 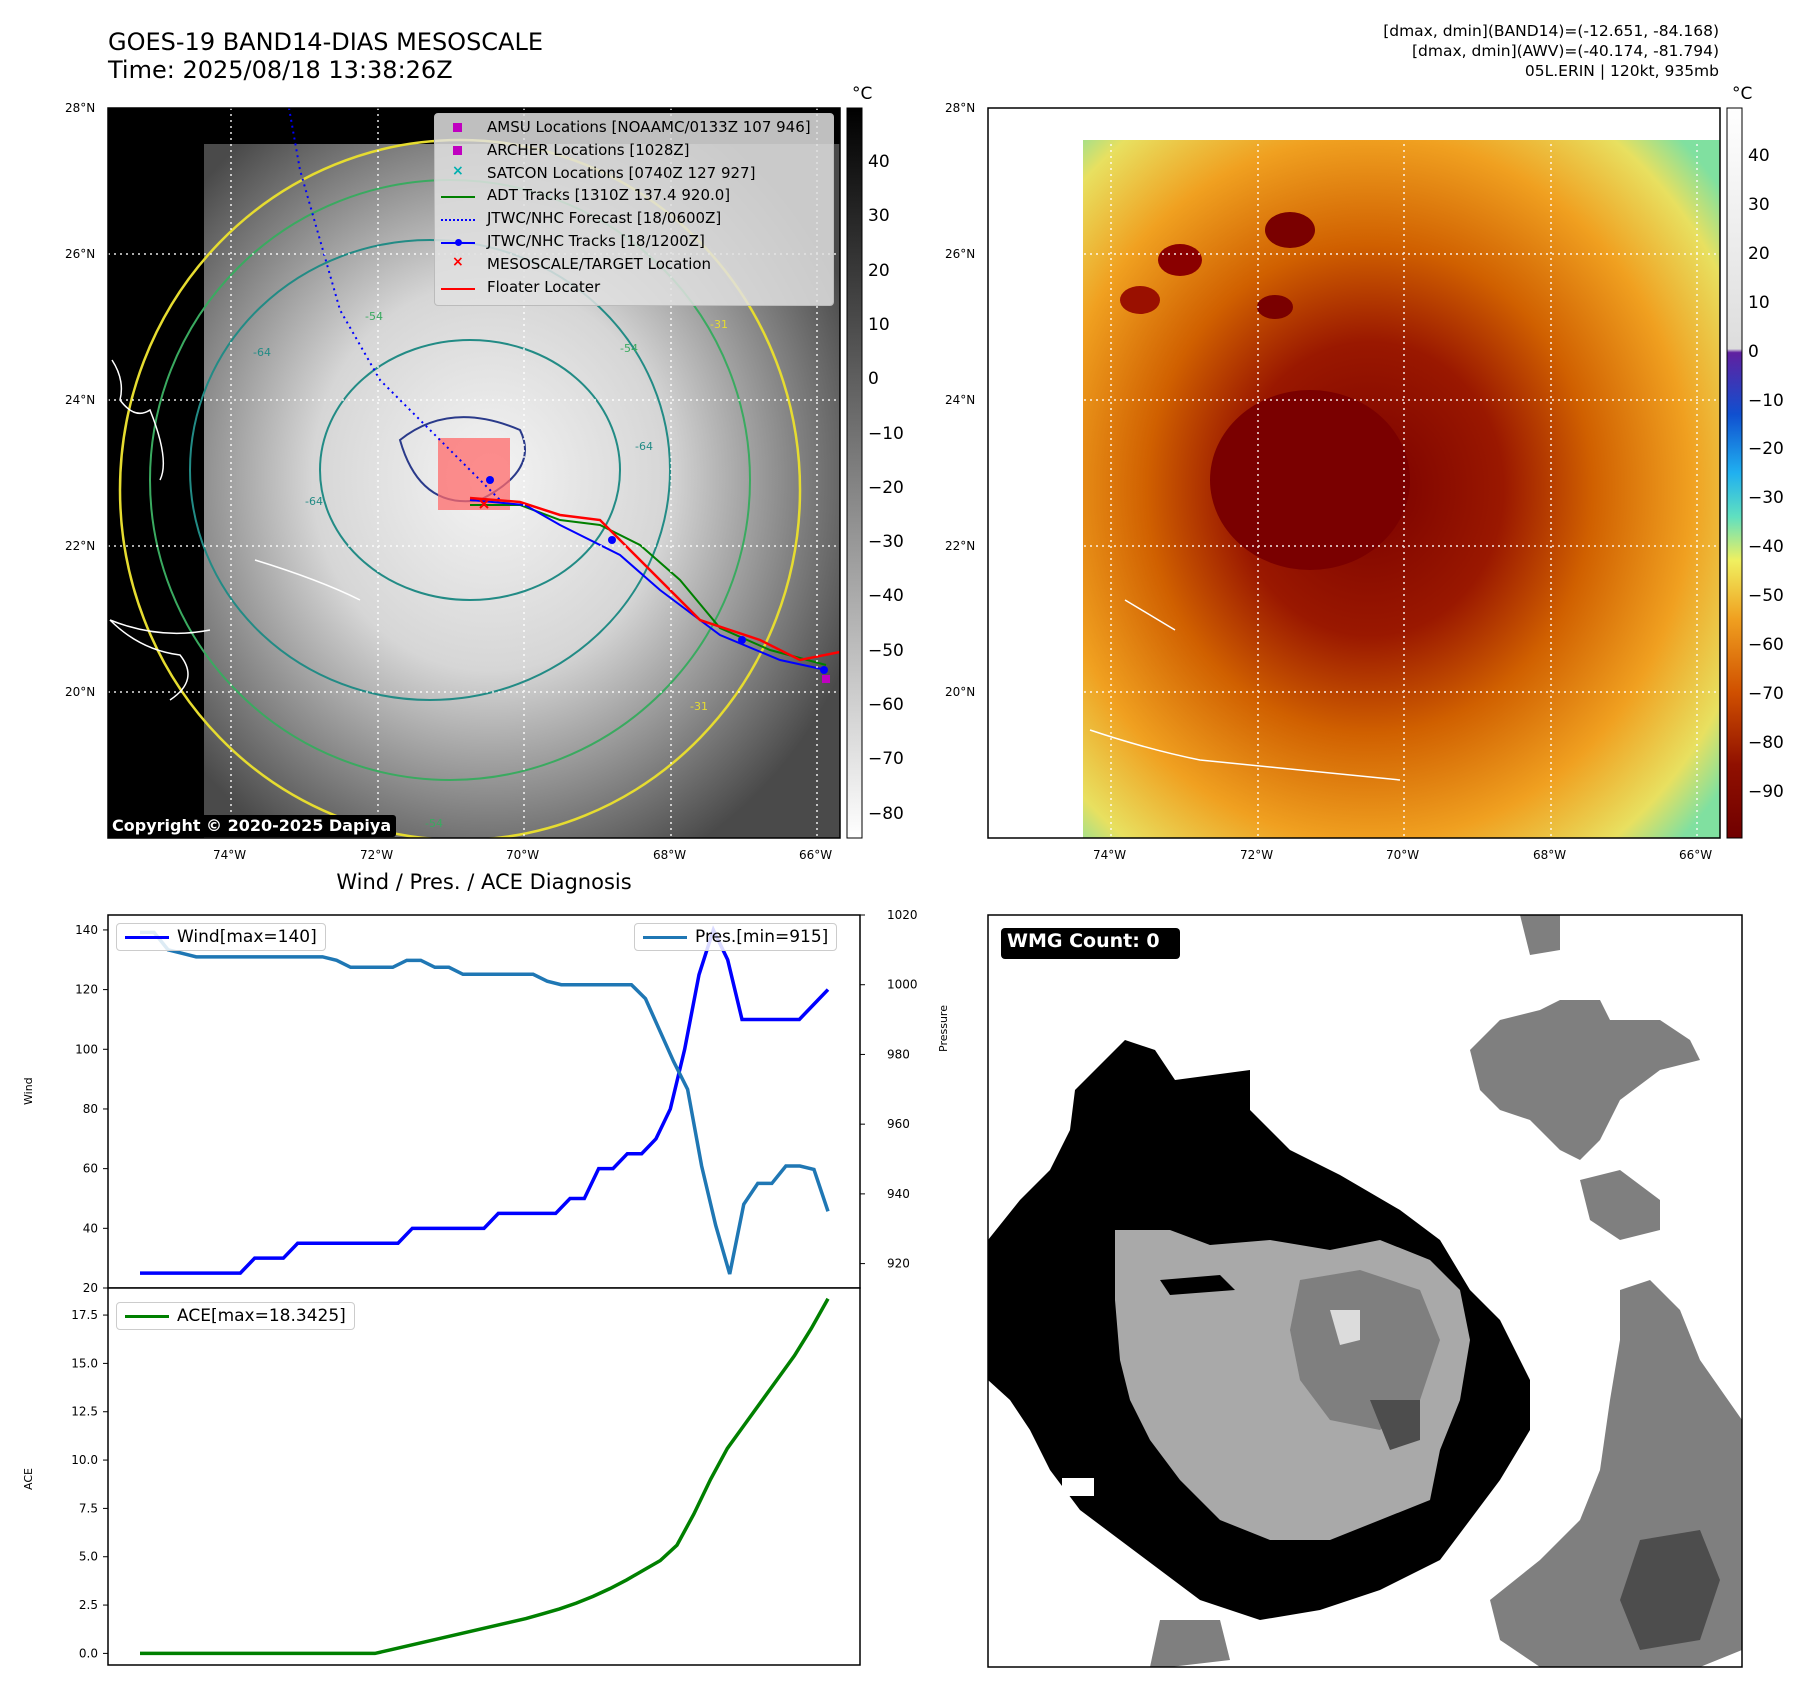 What do you see at coordinates (84, 1363) in the screenshot?
I see `ace-tick-label: 15.0` at bounding box center [84, 1363].